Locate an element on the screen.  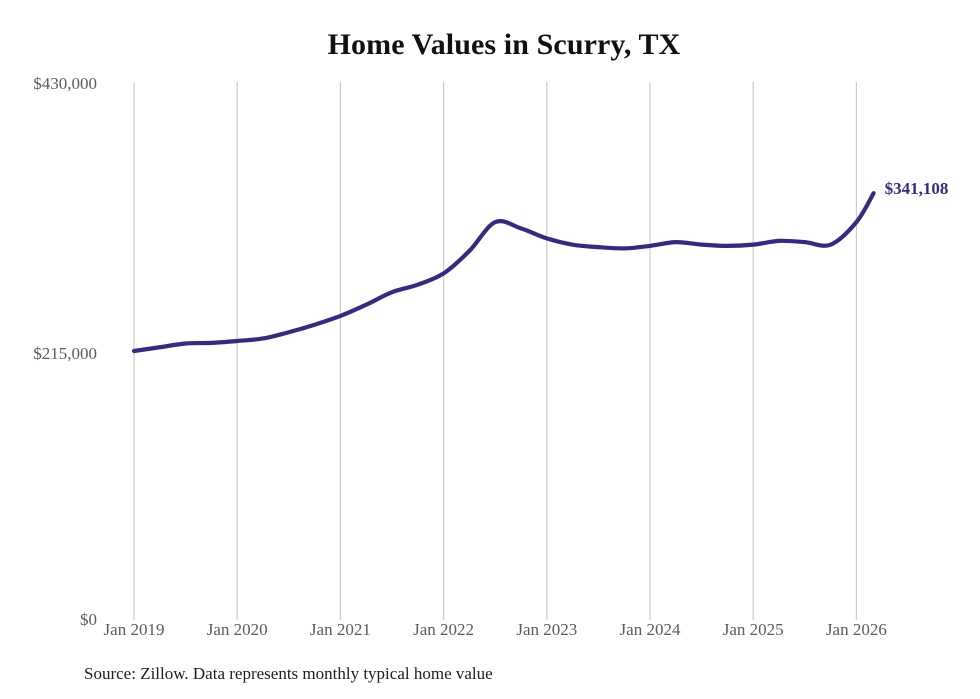
y-axis-tick-label-mid: $215,000 is located at coordinates (65, 353).